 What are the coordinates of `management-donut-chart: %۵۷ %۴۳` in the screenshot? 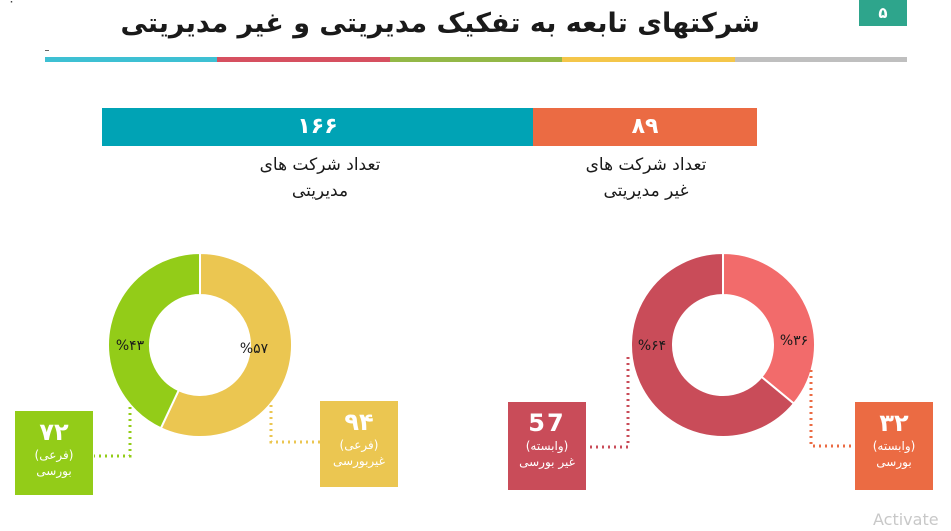 It's located at (200, 344).